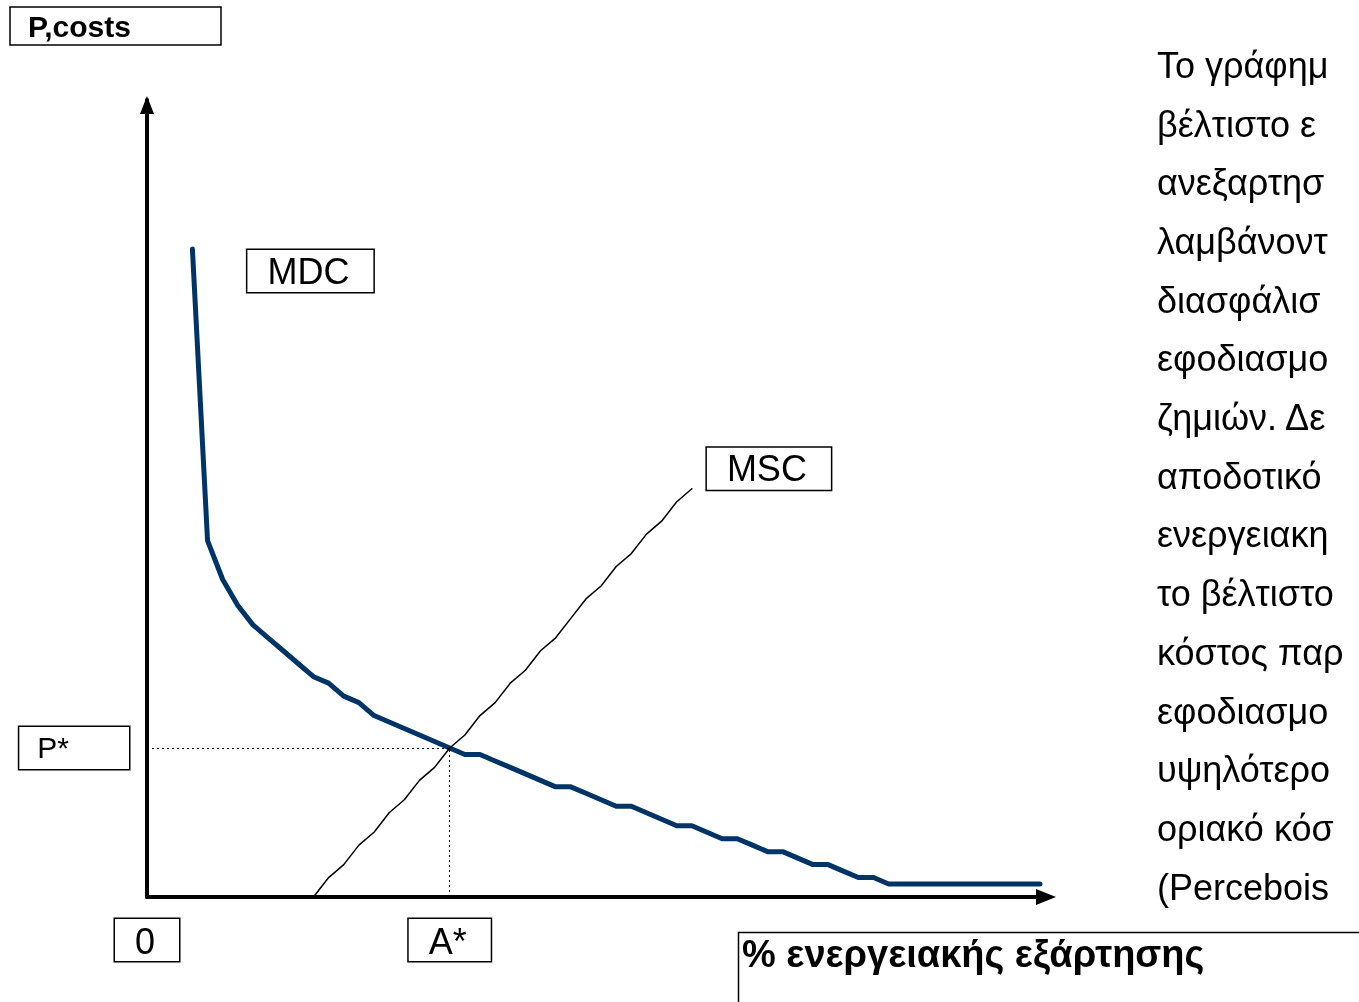 The image size is (1359, 1002). What do you see at coordinates (53, 748) in the screenshot?
I see `ref-line-label: P*` at bounding box center [53, 748].